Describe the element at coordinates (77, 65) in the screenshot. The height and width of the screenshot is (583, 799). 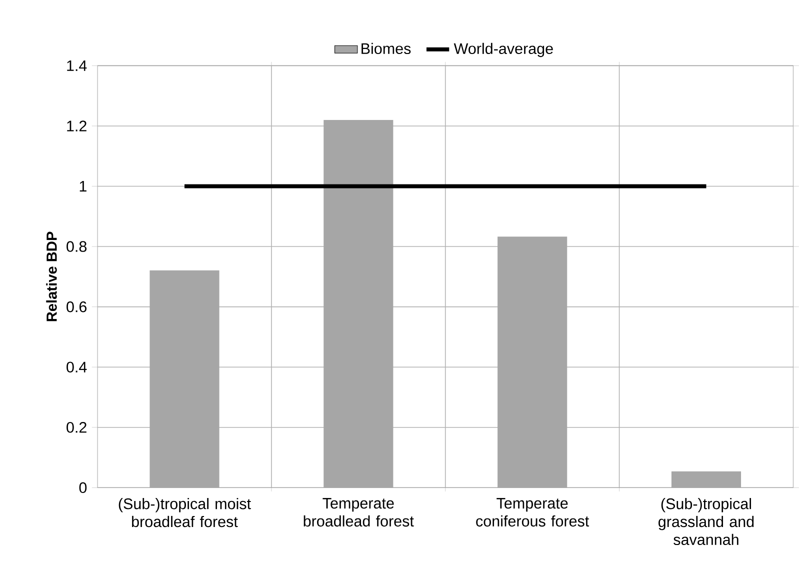
I see `y-tick-label: 1.4` at that location.